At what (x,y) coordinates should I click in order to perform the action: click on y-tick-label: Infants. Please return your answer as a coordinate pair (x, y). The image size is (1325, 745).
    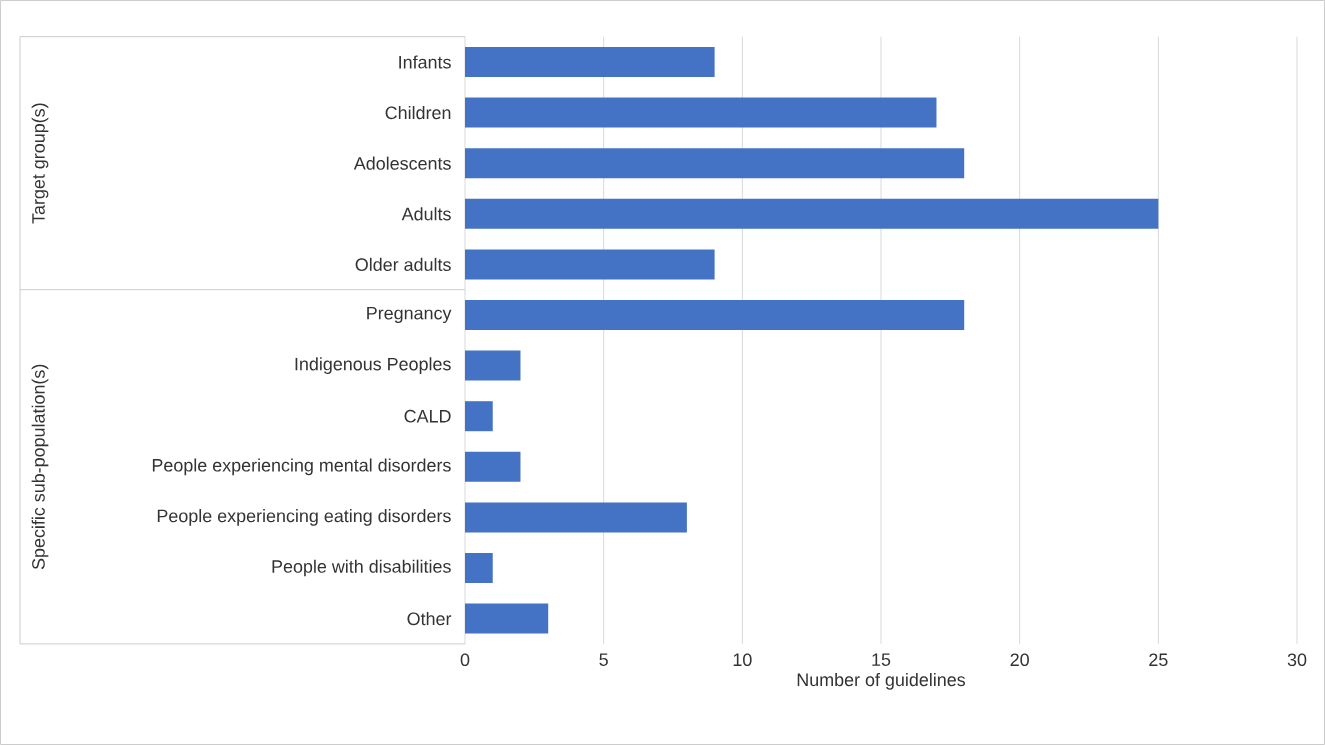
    Looking at the image, I should click on (425, 62).